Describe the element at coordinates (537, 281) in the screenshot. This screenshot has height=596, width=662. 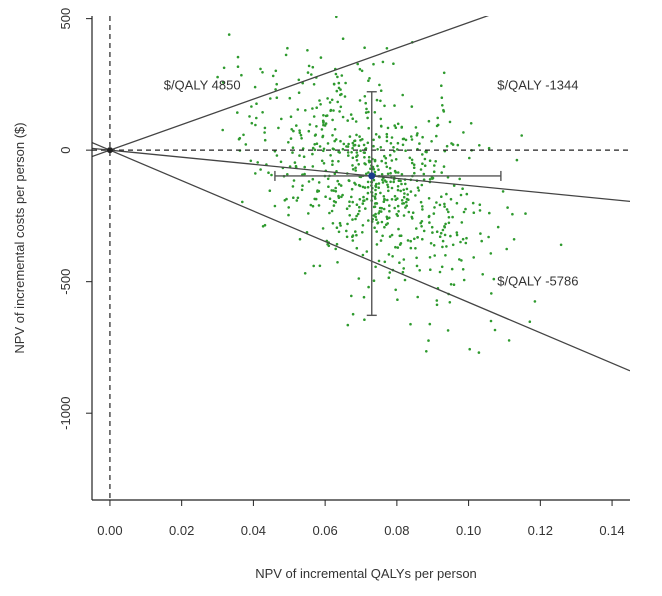
I see `icer-label: $/QALY -5786` at that location.